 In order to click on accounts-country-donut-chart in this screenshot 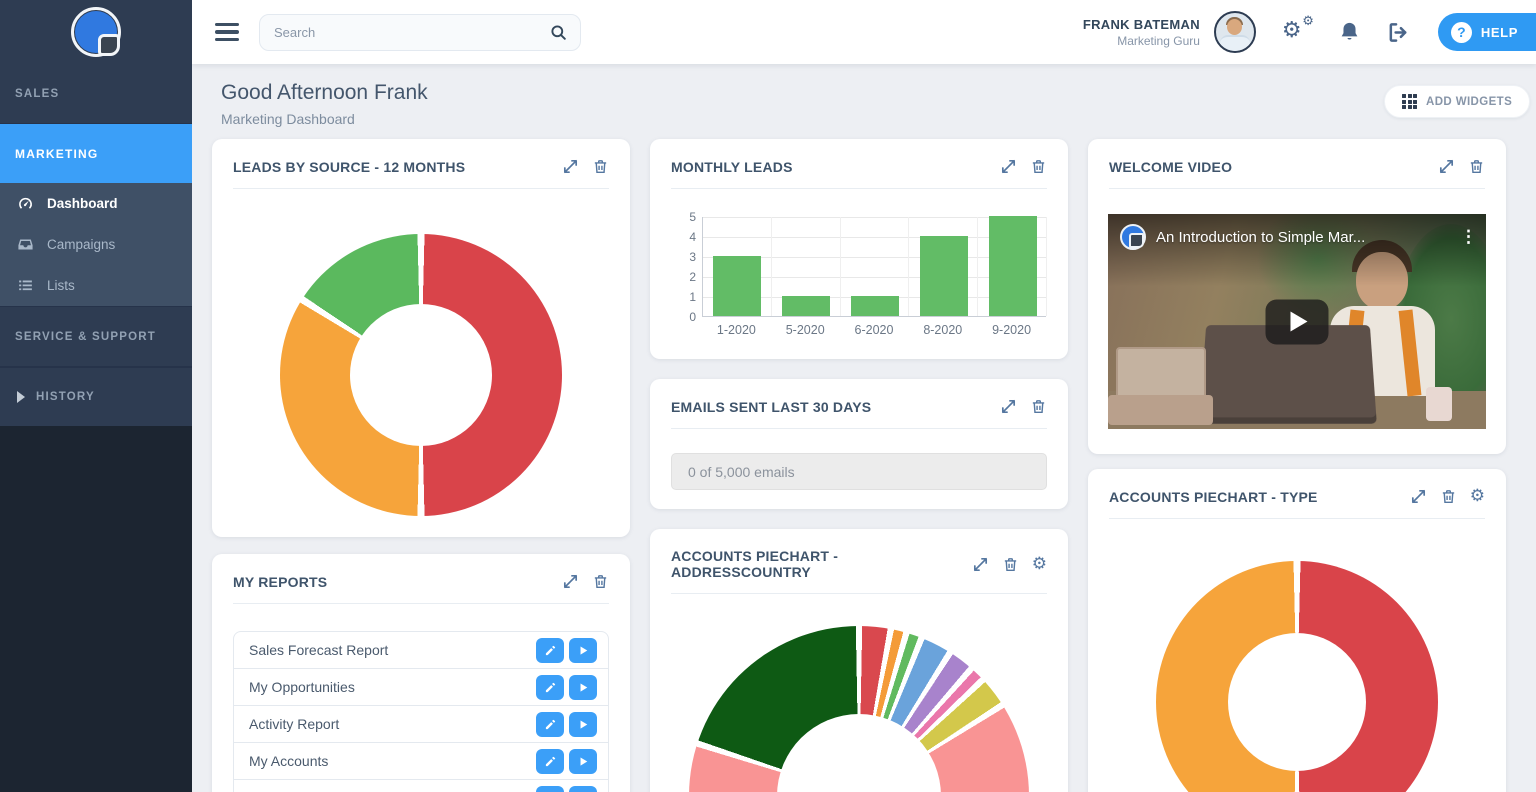, I will do `click(859, 709)`.